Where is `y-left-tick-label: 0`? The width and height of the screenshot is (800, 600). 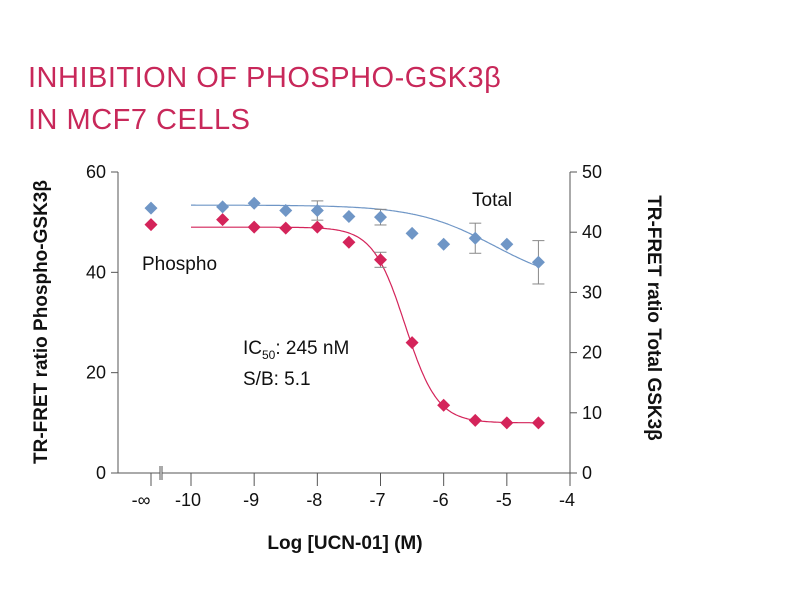
y-left-tick-label: 0 is located at coordinates (101, 473).